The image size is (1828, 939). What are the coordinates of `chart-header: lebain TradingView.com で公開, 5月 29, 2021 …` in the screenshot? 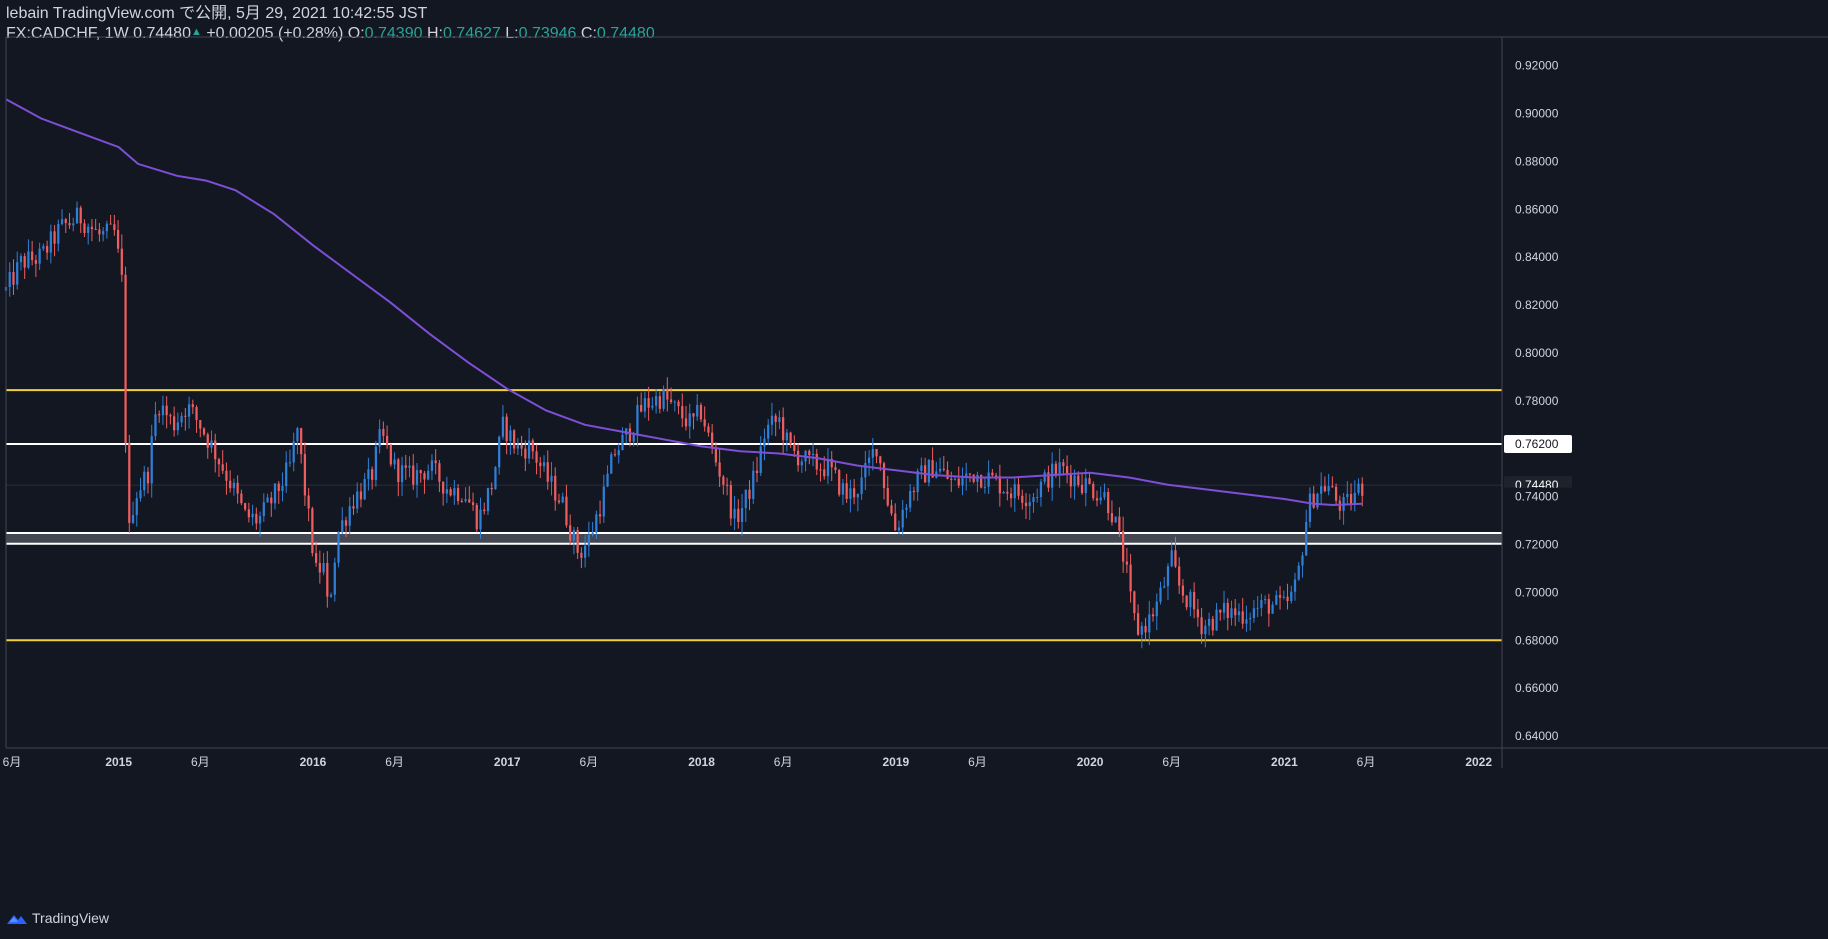 It's located at (330, 23).